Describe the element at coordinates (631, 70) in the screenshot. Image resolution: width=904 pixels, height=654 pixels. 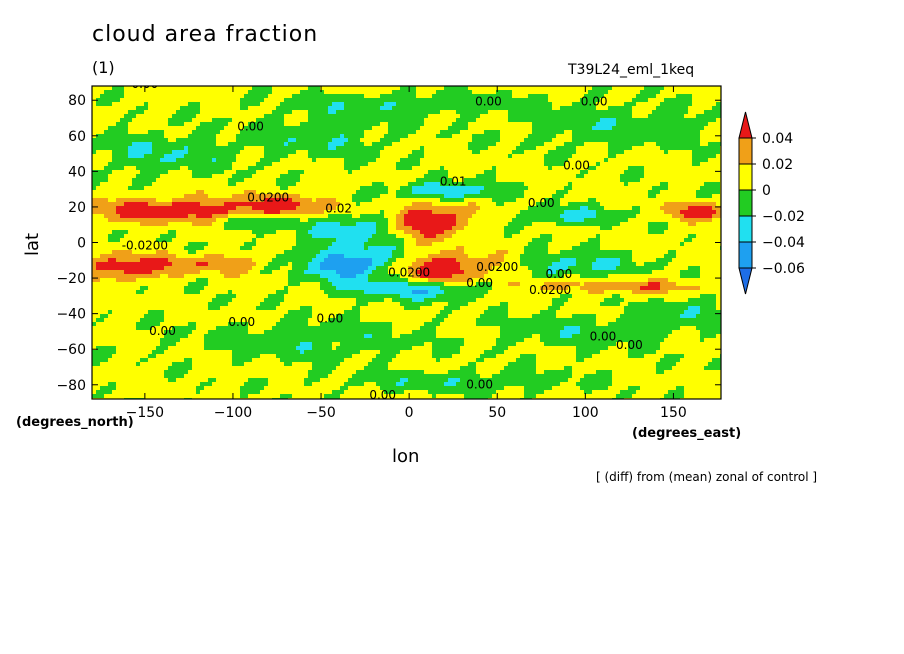
I see `run-id-label: T39L24_eml_1keq` at that location.